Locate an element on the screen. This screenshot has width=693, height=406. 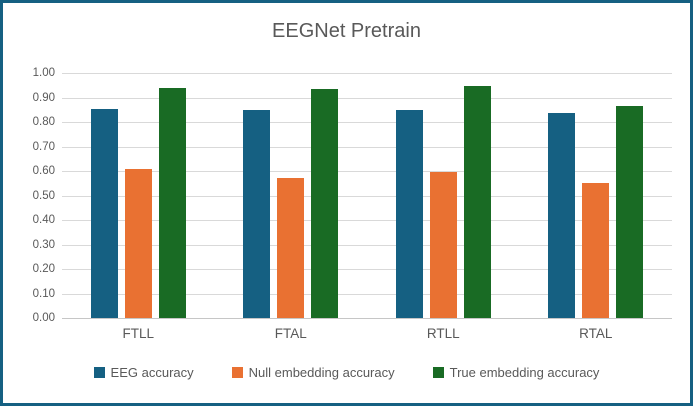
y-tick-label: 0.20 is located at coordinates (43, 269).